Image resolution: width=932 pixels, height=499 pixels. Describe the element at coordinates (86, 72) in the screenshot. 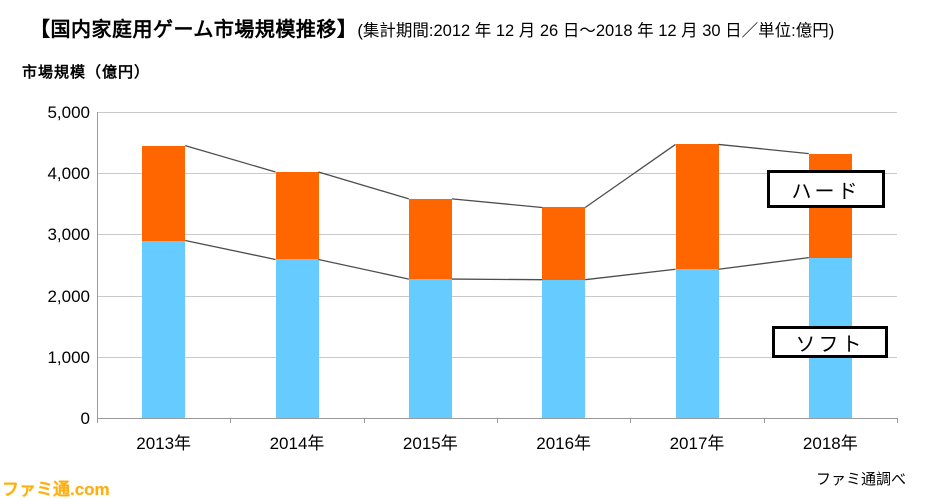

I see `y-axis-title: 市場規模（億円）` at that location.